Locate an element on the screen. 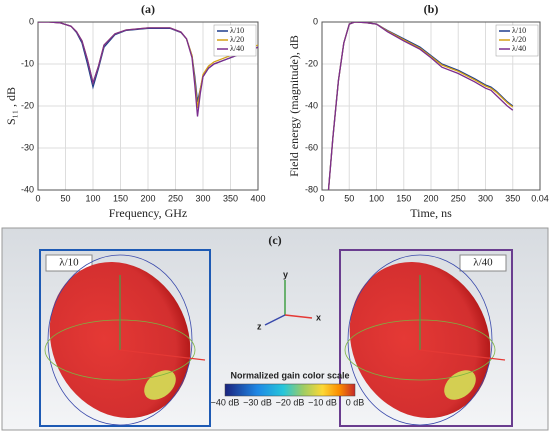 The height and width of the screenshot is (432, 550). axes-glyph: y x z is located at coordinates (289, 300).